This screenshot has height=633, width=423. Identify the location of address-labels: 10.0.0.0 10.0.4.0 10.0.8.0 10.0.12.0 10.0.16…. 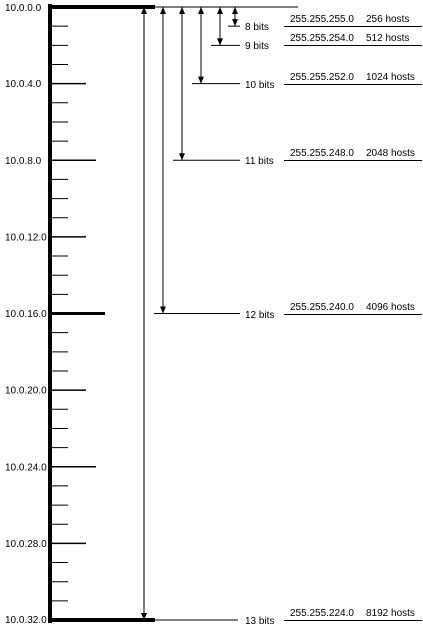
(26, 314).